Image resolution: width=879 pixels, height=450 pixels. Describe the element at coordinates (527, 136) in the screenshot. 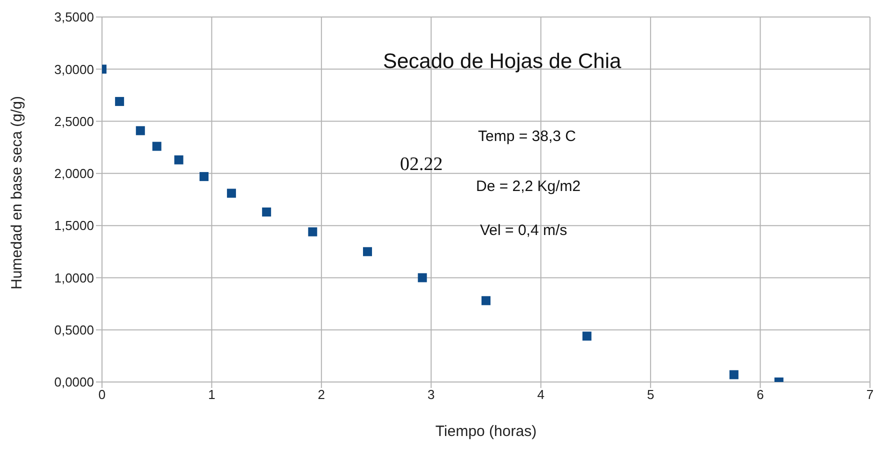

I see `annotation: Temp = 38,3 C` at that location.